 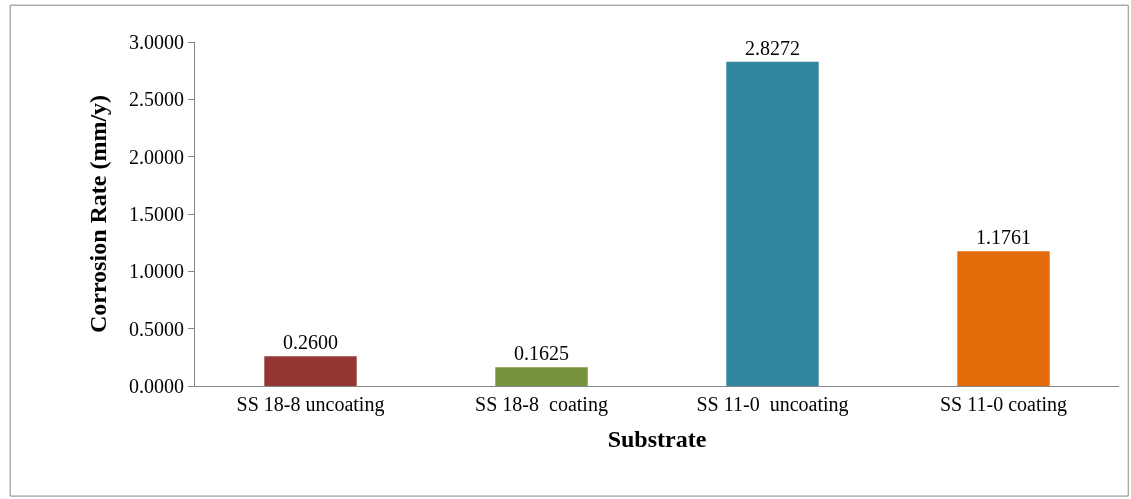 I want to click on x-tick-label: SS 11-0 uncoating, so click(x=772, y=404).